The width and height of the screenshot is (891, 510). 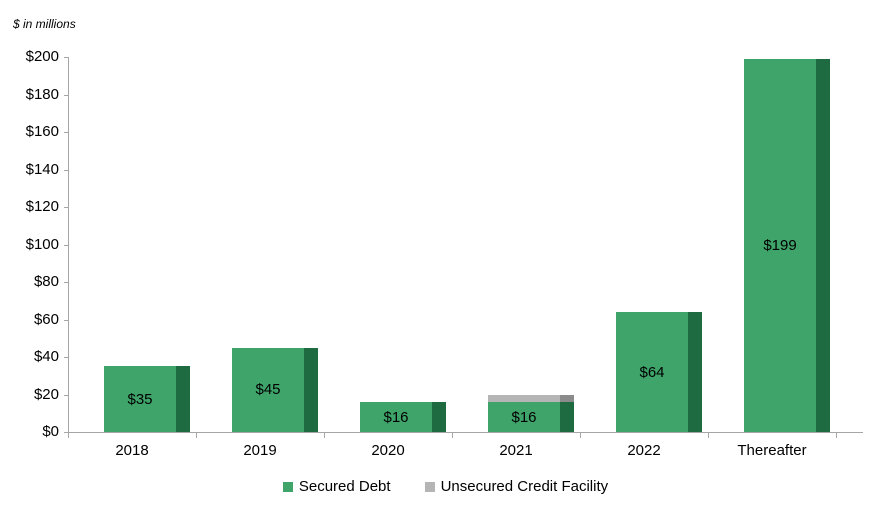 I want to click on x-tick-label: Thereafter, so click(x=772, y=450).